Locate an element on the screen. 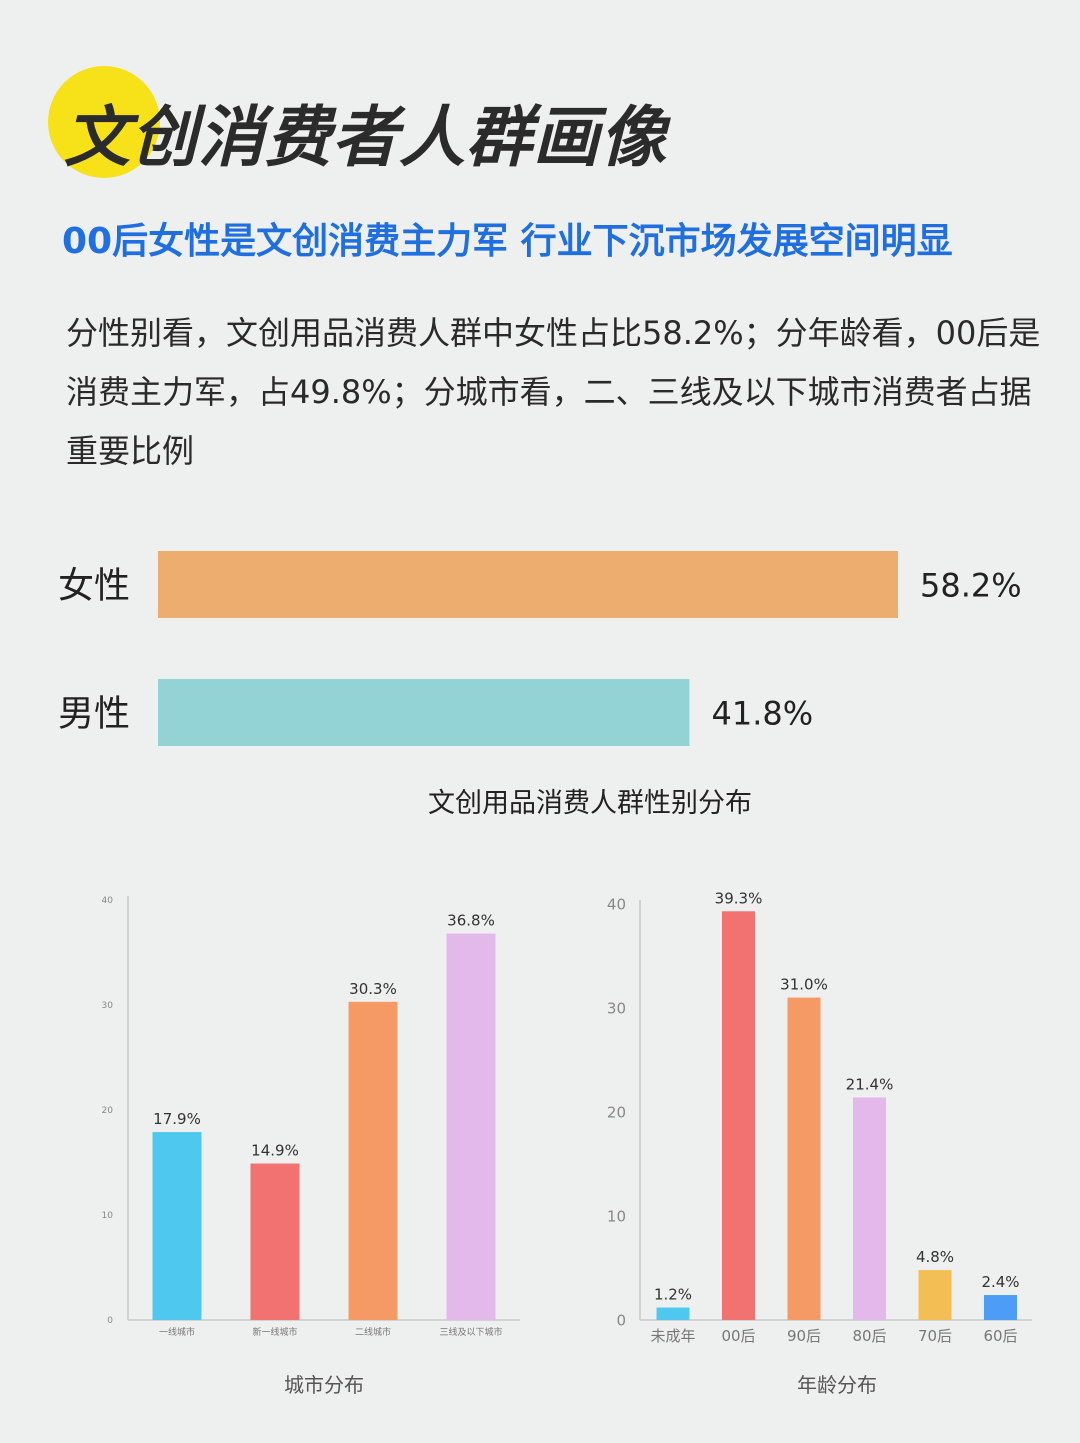  data-label: 17.9% is located at coordinates (177, 1119).